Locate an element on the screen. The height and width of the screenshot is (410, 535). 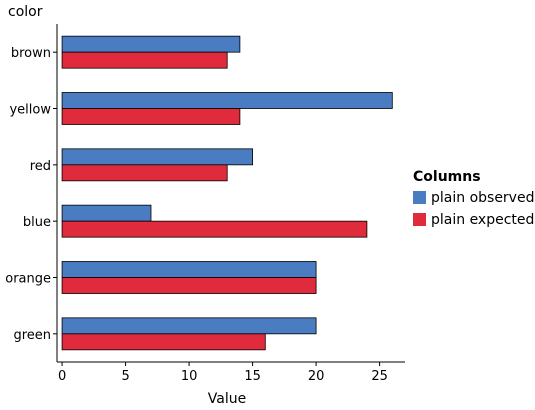
legend-label-plain-observed: plain observed is located at coordinates (482, 198).